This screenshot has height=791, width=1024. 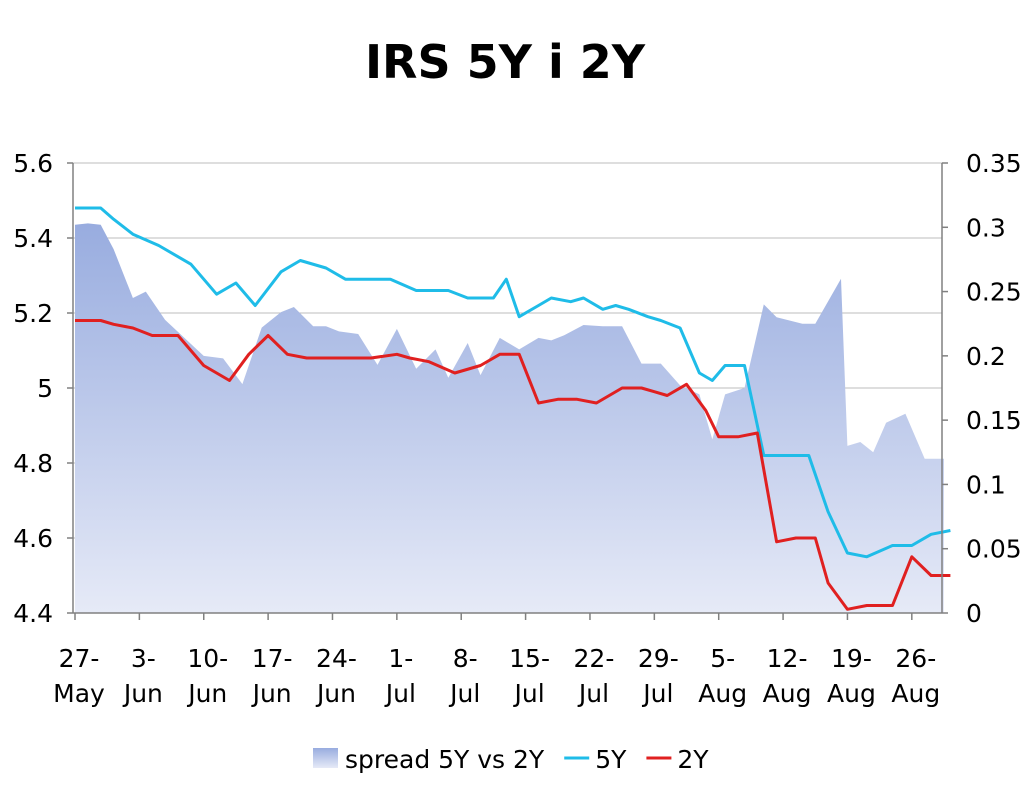 What do you see at coordinates (33, 463) in the screenshot?
I see `y-left-tick-label: 4.8` at bounding box center [33, 463].